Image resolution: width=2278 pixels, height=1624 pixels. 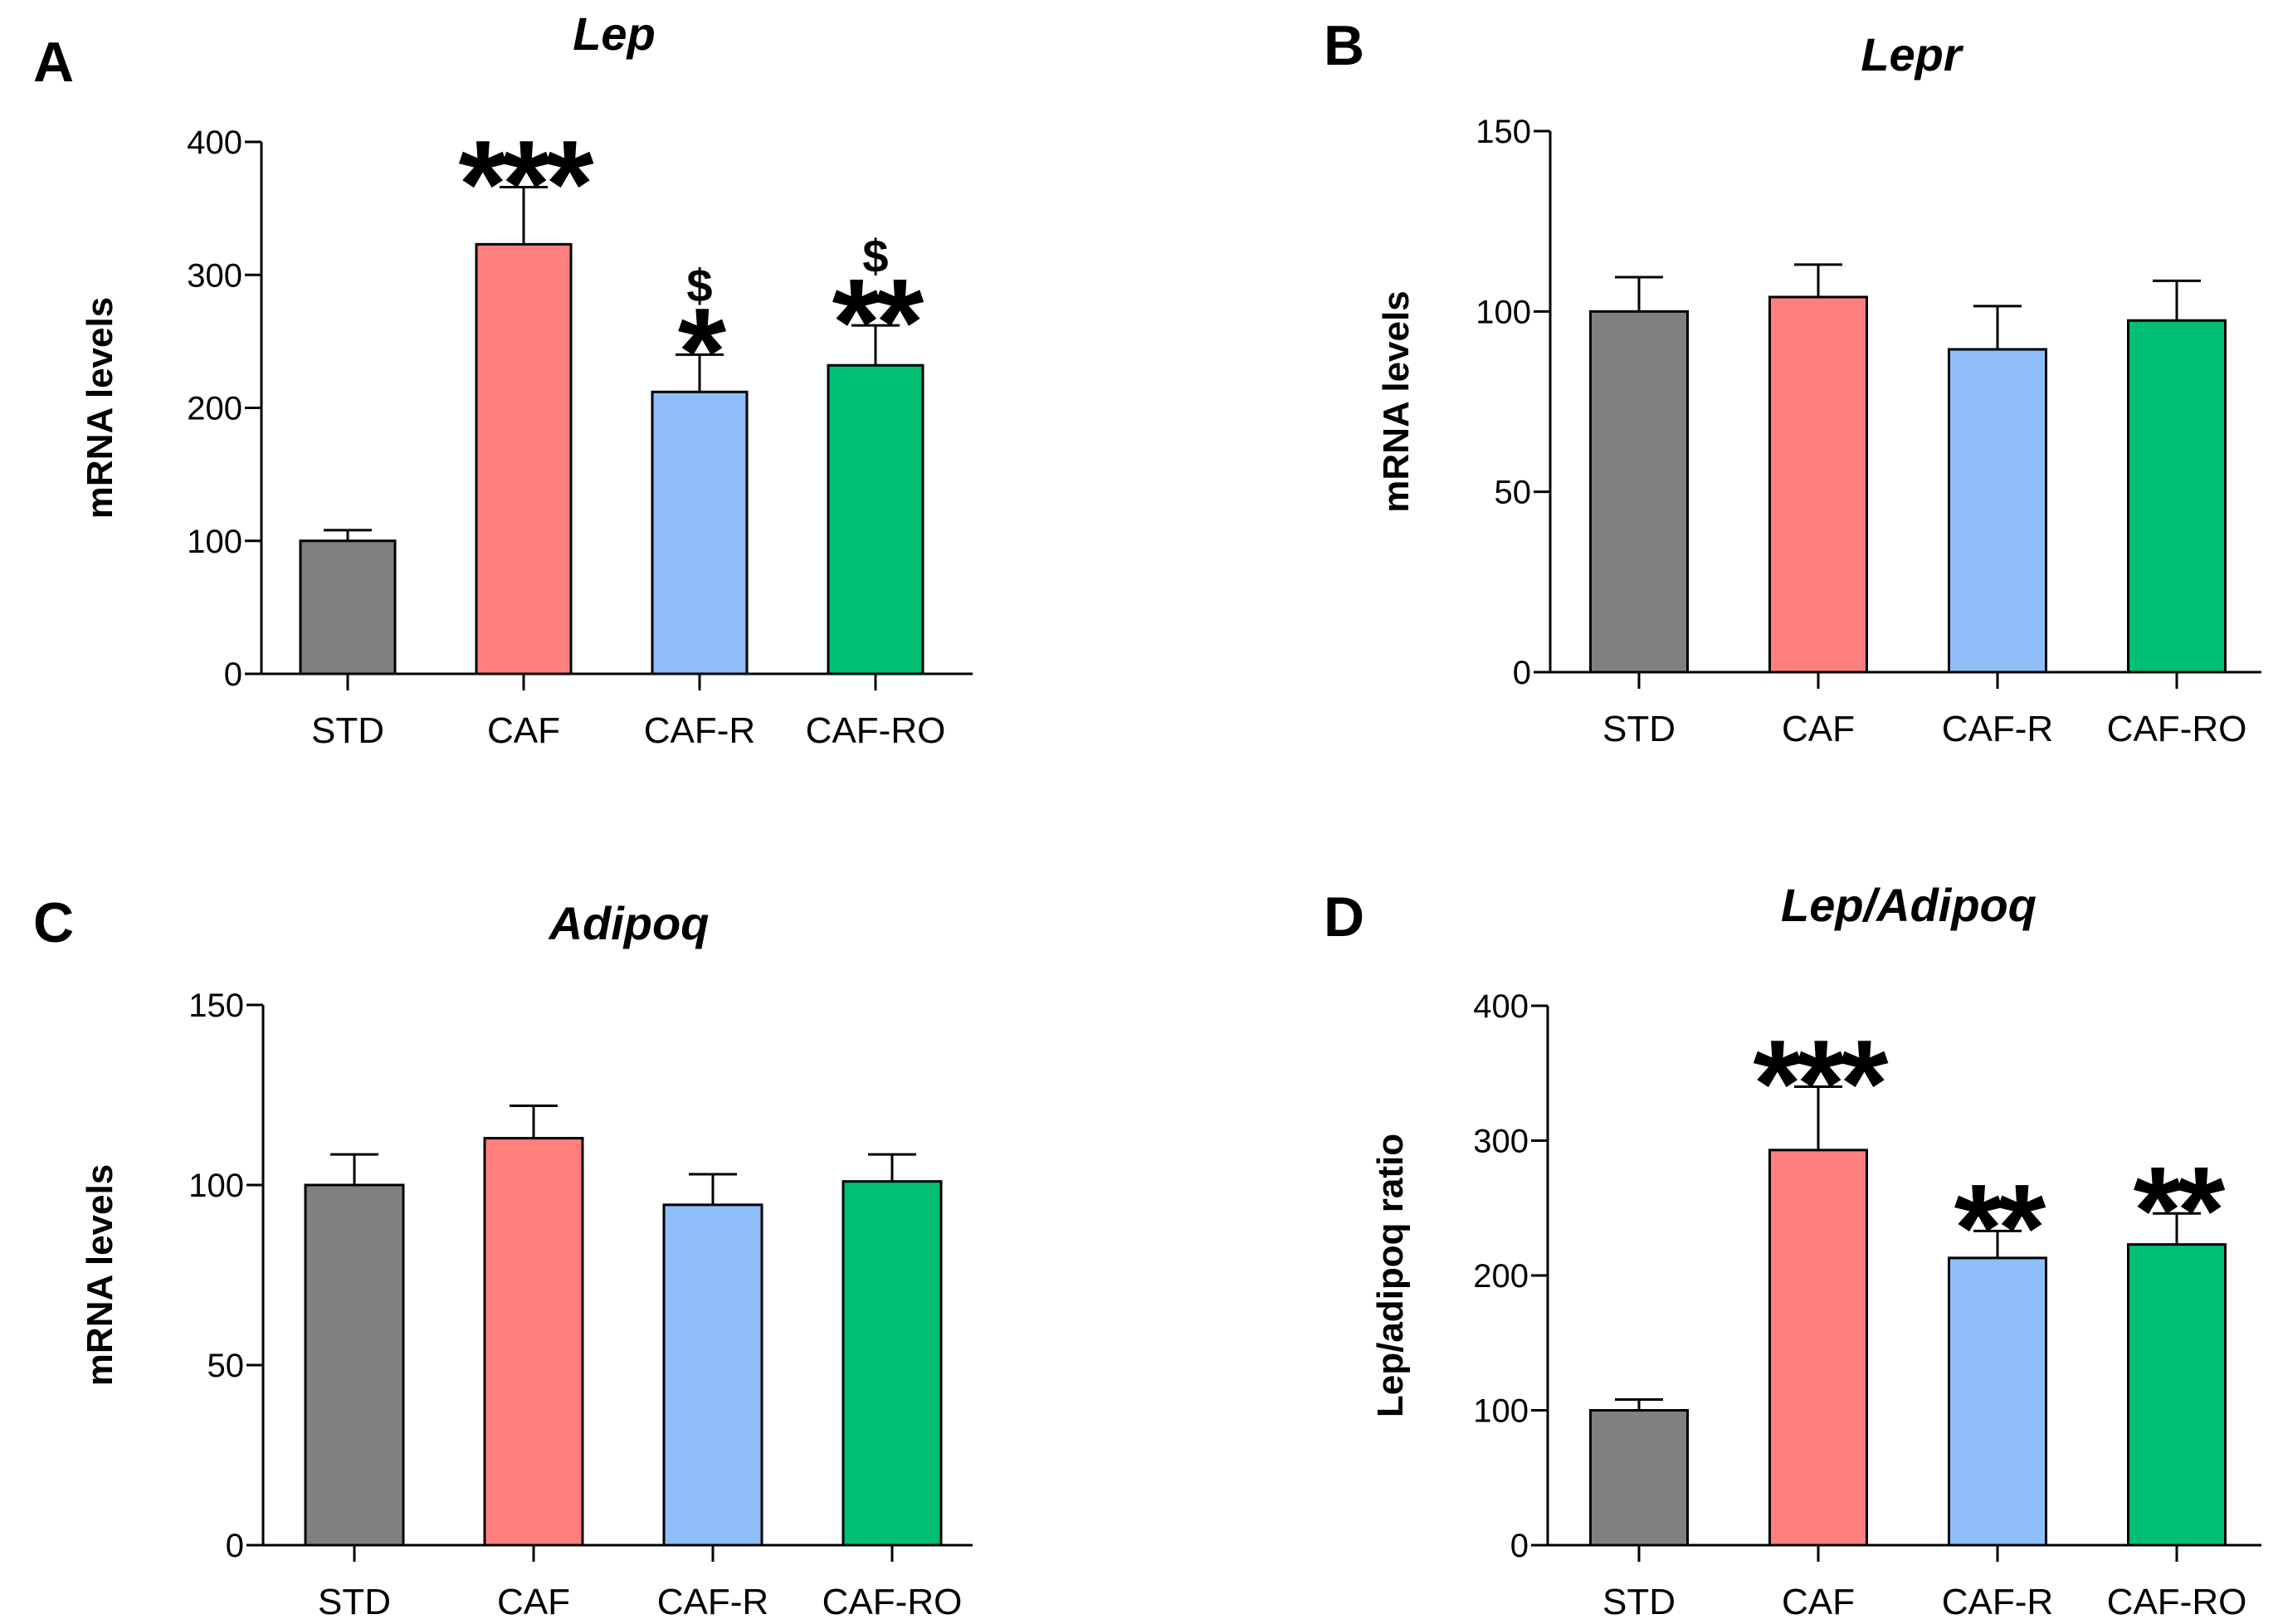 What do you see at coordinates (629, 923) in the screenshot?
I see `chart-title: Adipoq` at bounding box center [629, 923].